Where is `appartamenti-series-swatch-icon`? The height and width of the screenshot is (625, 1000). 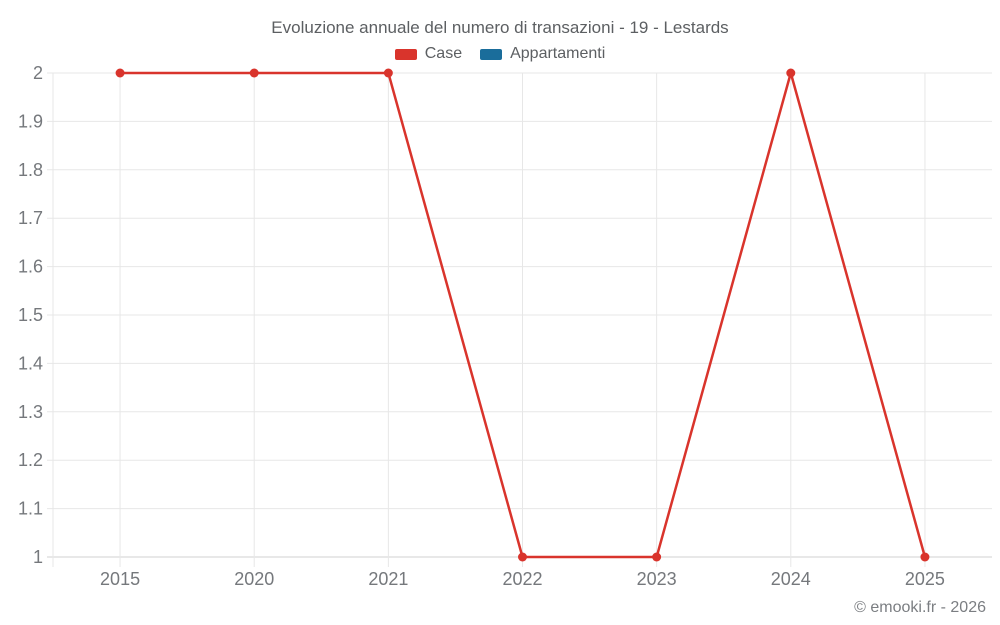
appartamenti-series-swatch-icon is located at coordinates (491, 54).